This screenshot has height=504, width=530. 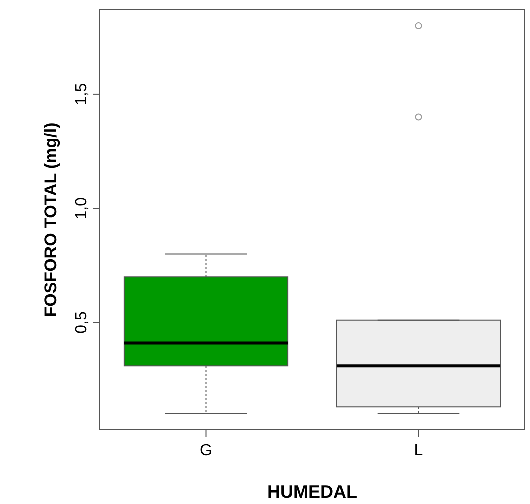 I want to click on y-axis-title: FOSFORO TOTAL (mg/l), so click(x=51, y=220).